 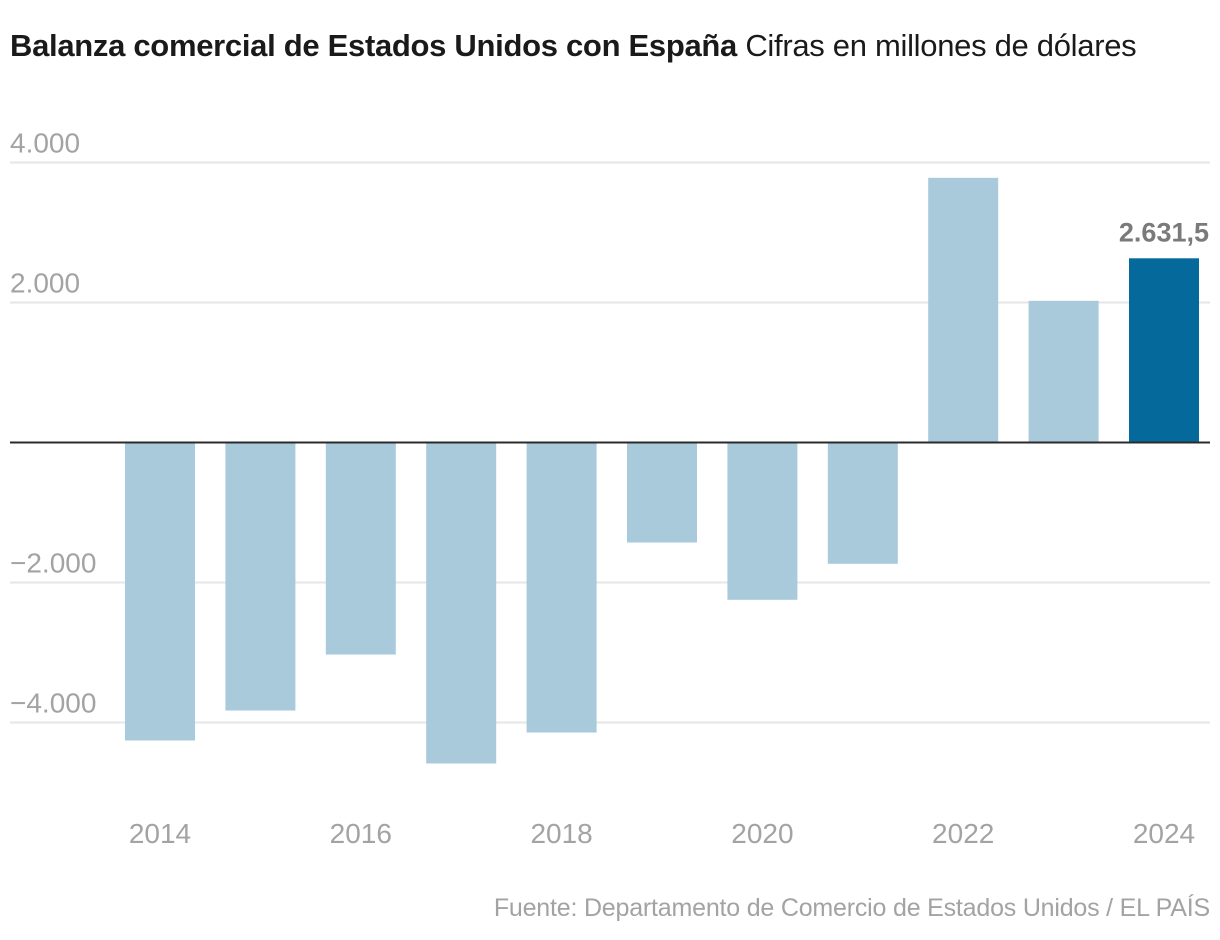 I want to click on data-label: 2.631,5, so click(x=1164, y=232).